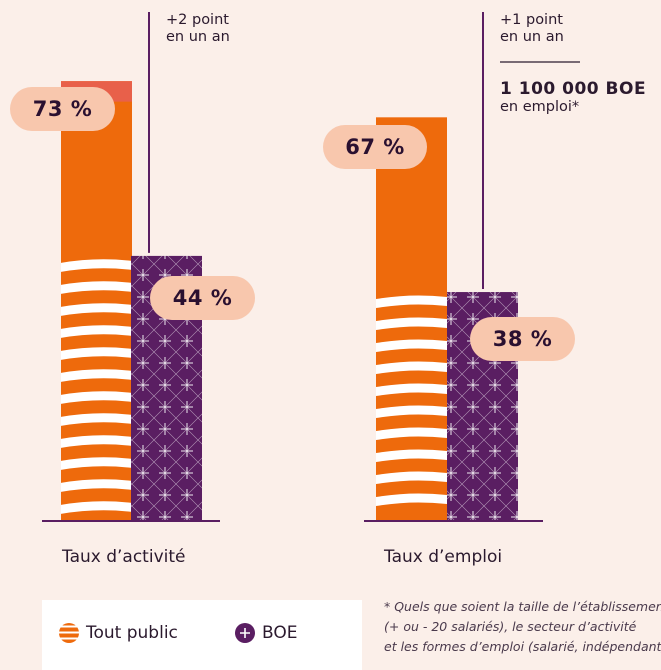  Describe the element at coordinates (69, 633) in the screenshot. I see `striped-orange-circle-icon` at that location.